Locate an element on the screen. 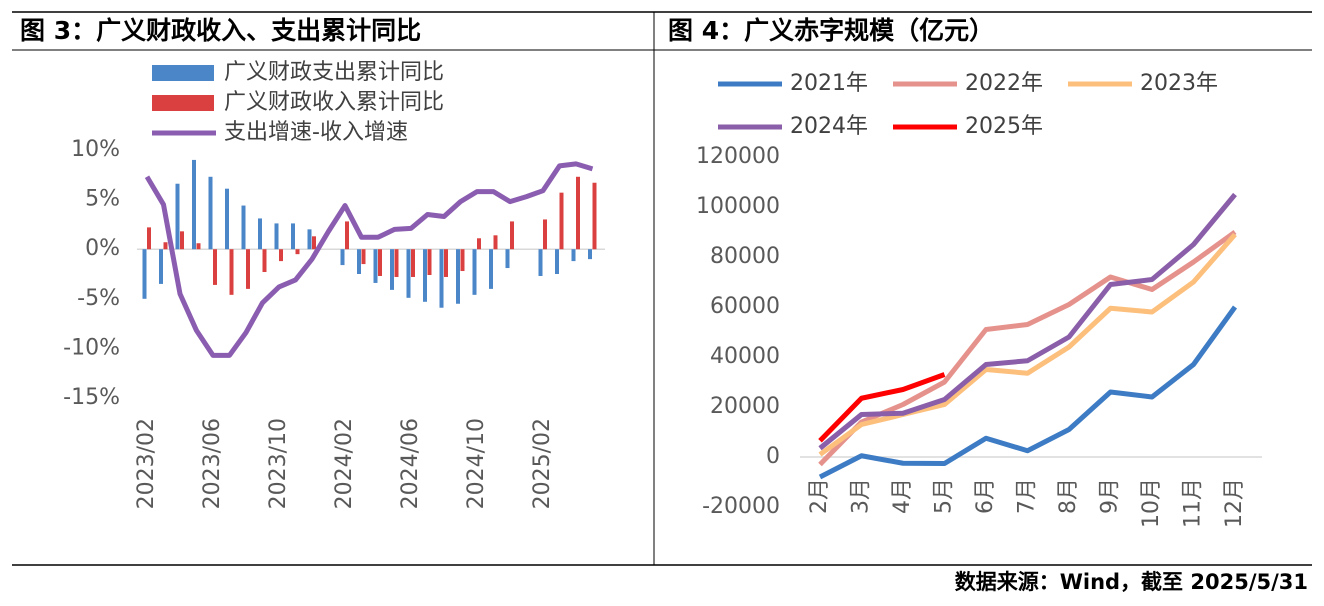 This screenshot has height=606, width=1324. x-tick-label: 8月 is located at coordinates (1068, 496).